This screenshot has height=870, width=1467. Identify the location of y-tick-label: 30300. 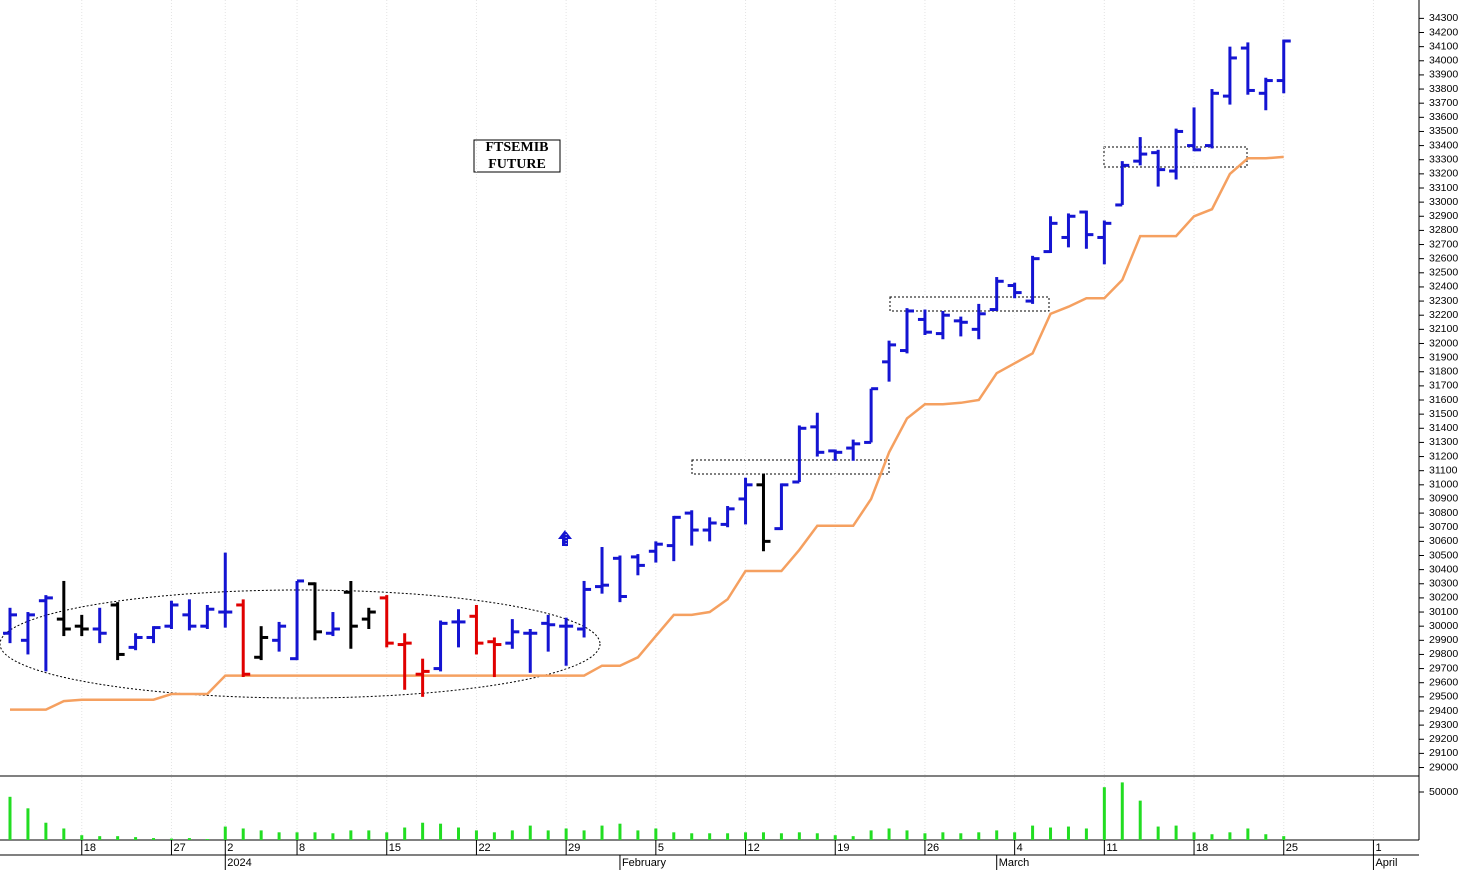
(1443, 584).